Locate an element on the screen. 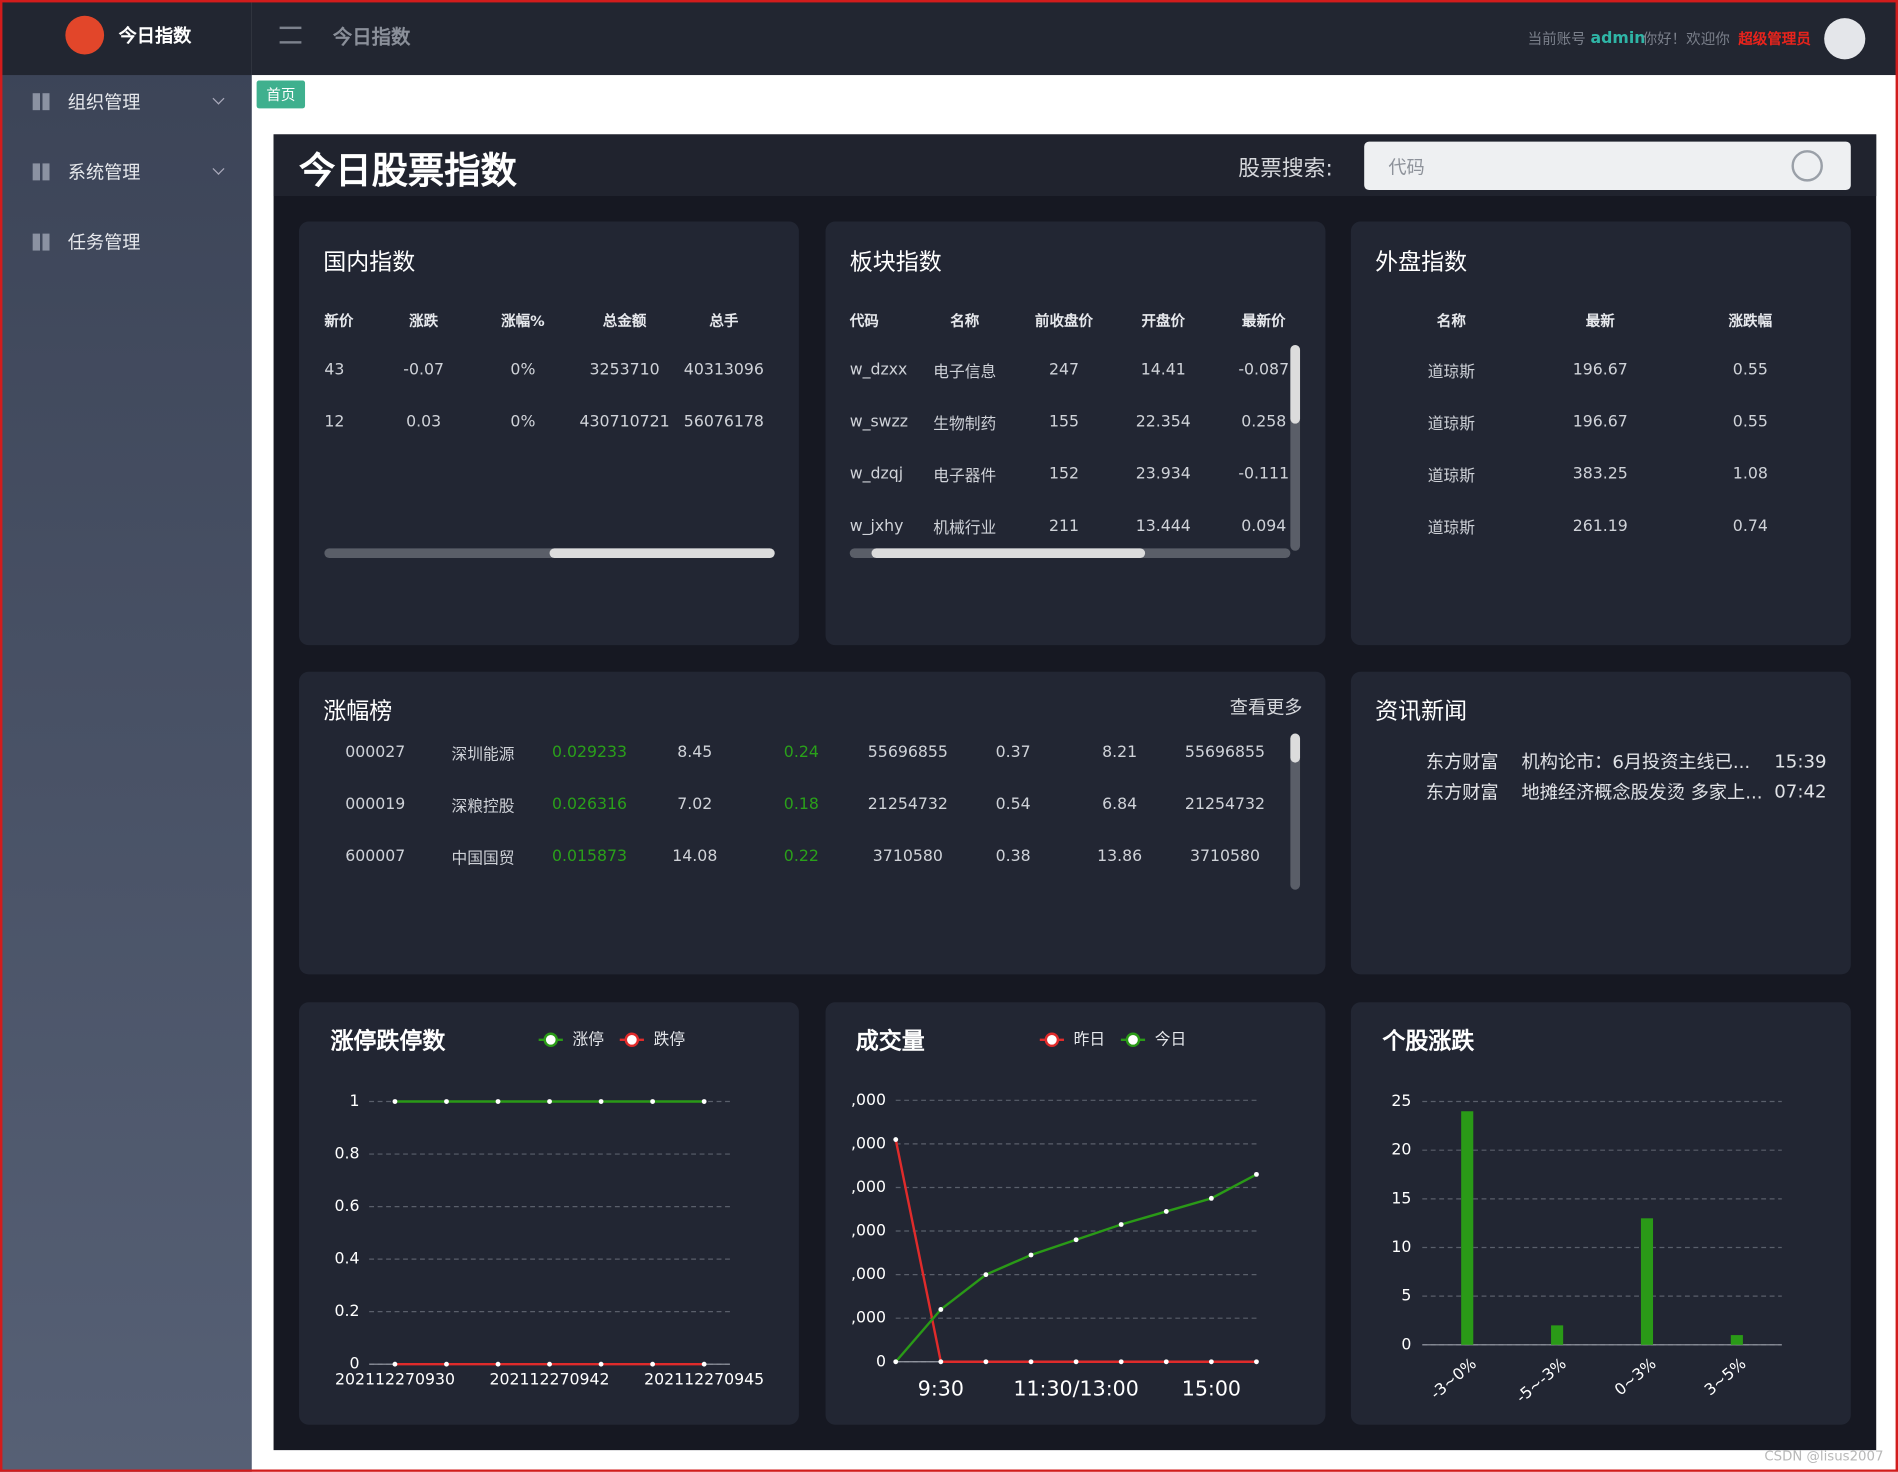 The height and width of the screenshot is (1472, 1898). y-tick-label: 0 is located at coordinates (1406, 1343).